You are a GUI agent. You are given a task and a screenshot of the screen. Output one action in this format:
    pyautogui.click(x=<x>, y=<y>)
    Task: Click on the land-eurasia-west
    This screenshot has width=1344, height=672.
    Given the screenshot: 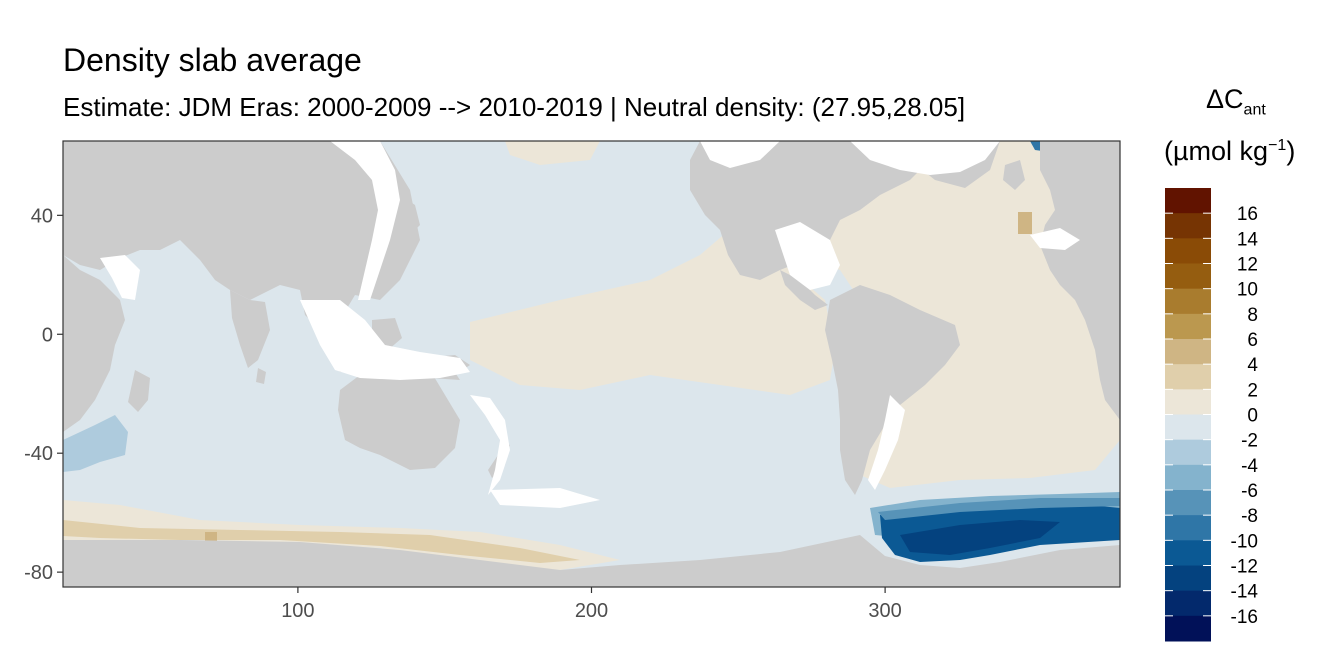 What is the action you would take?
    pyautogui.click(x=241, y=230)
    